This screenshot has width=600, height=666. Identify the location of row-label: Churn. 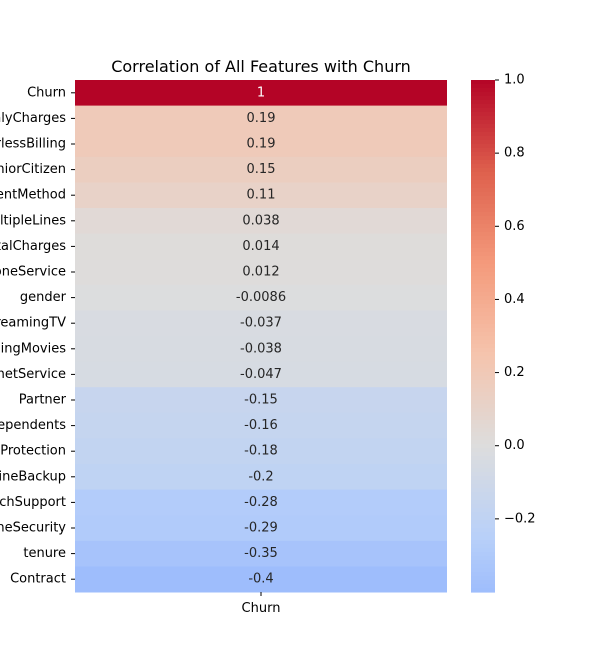
(46, 92).